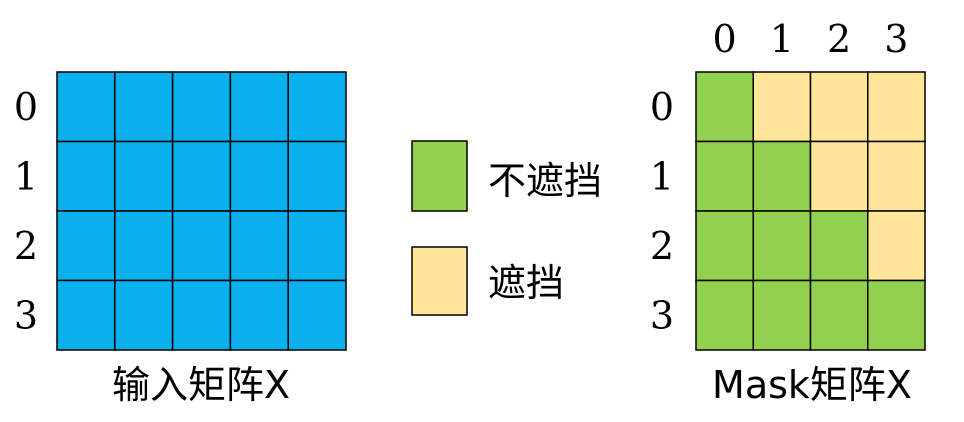 This screenshot has width=964, height=422. Describe the element at coordinates (26, 246) in the screenshot. I see `input-row-label: 2` at that location.